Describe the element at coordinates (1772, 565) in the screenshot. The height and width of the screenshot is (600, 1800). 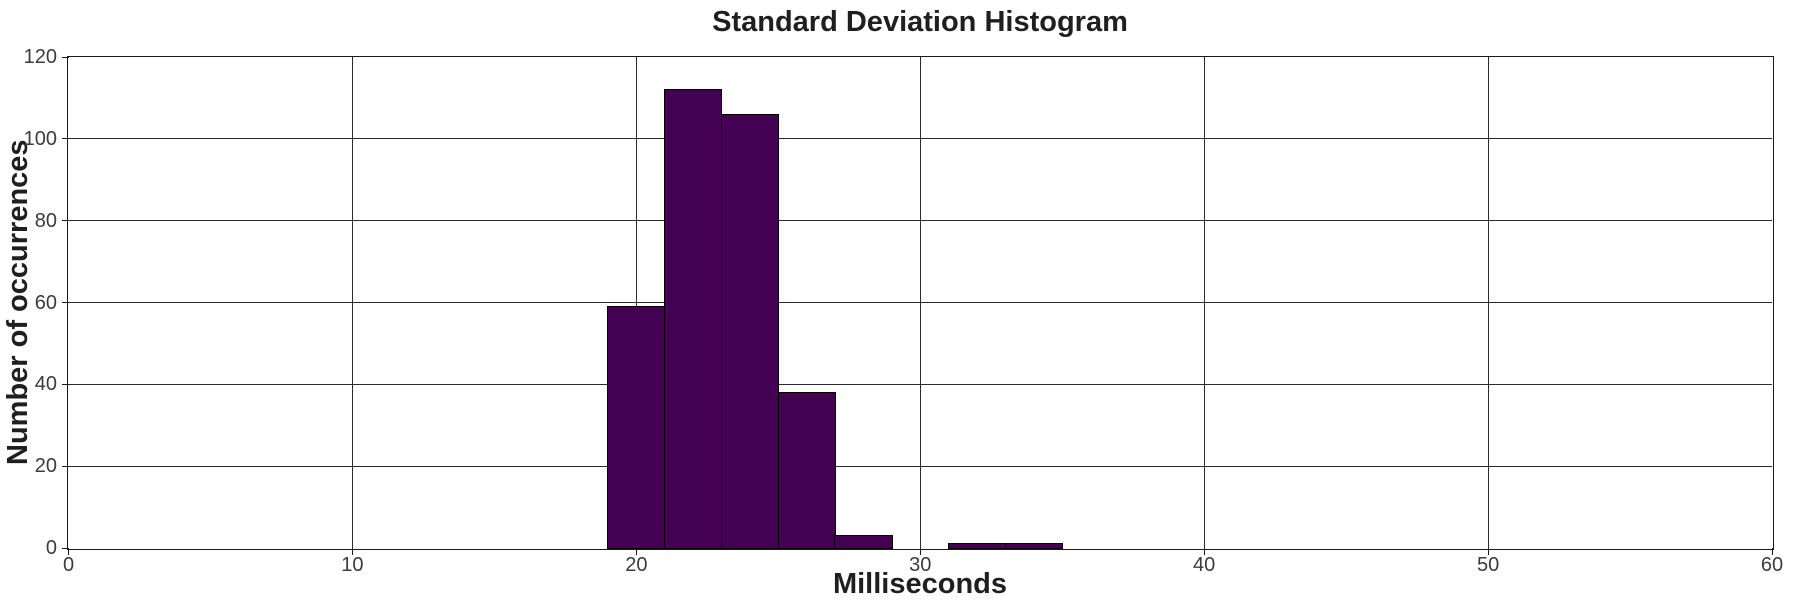
I see `x-tick-label: 60` at that location.